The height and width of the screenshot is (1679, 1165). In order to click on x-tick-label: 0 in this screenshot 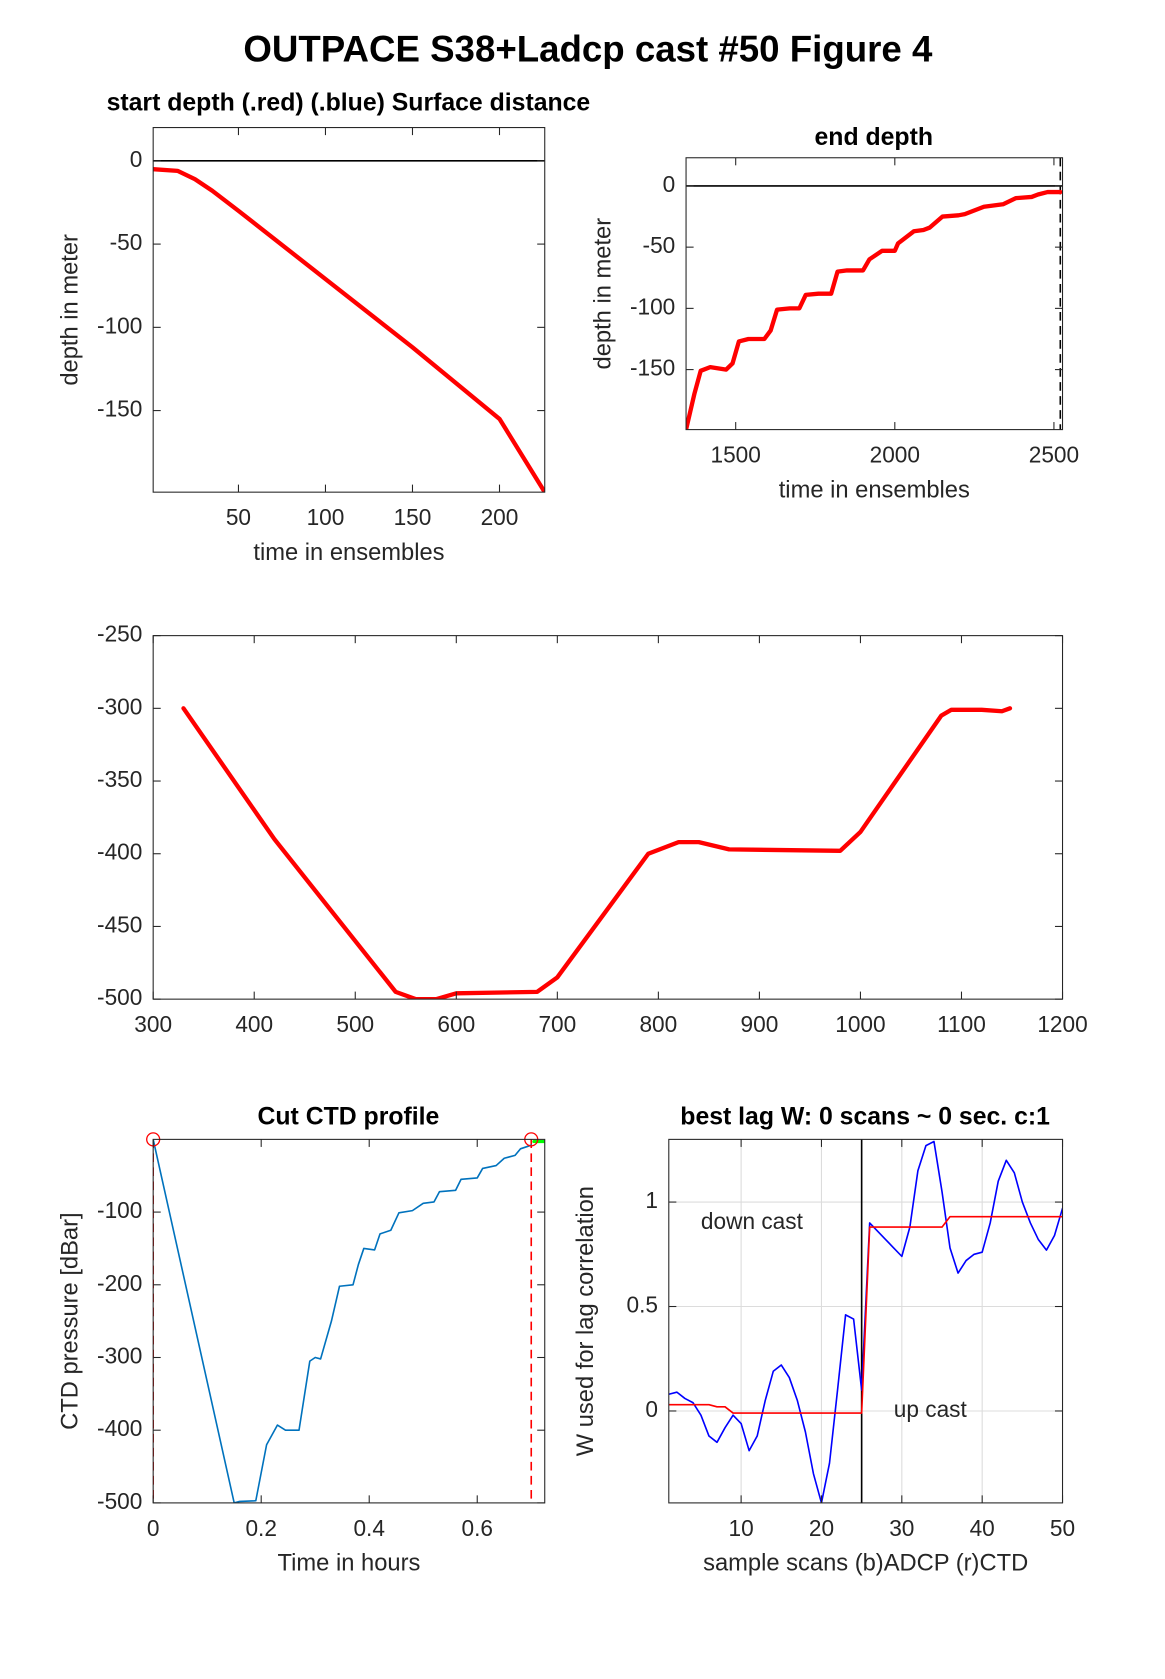, I will do `click(153, 1528)`.